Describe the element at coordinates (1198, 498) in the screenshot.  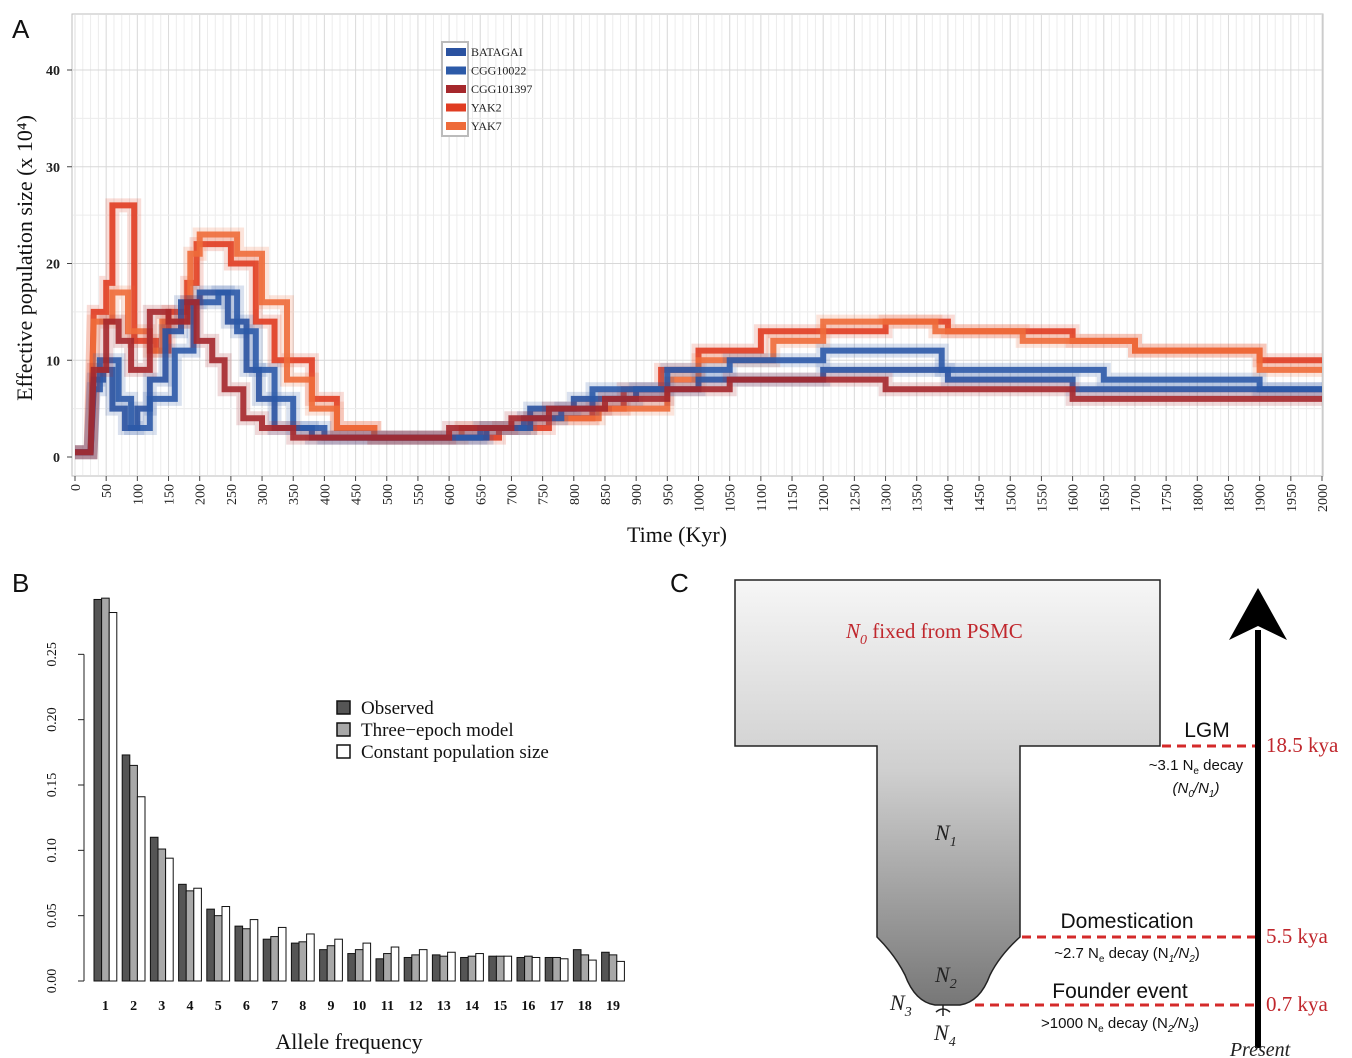
I see `x-tick-label: 1800` at that location.